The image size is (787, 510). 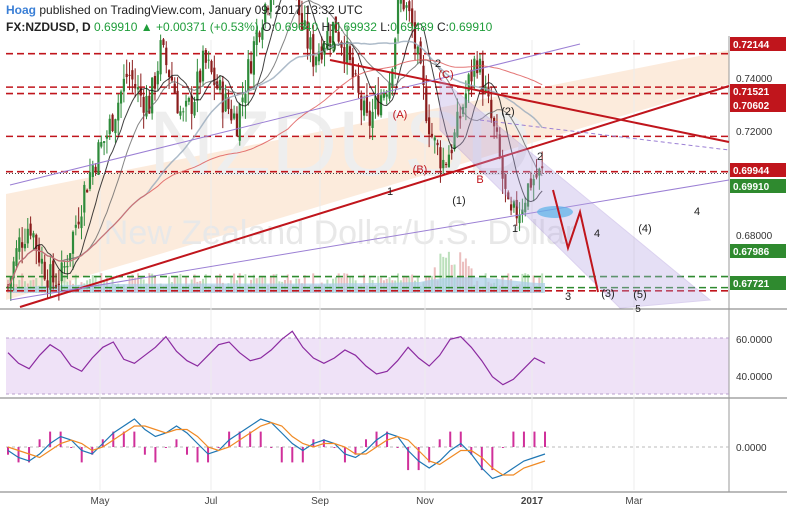 I want to click on wave-label: 2, so click(x=438, y=64).